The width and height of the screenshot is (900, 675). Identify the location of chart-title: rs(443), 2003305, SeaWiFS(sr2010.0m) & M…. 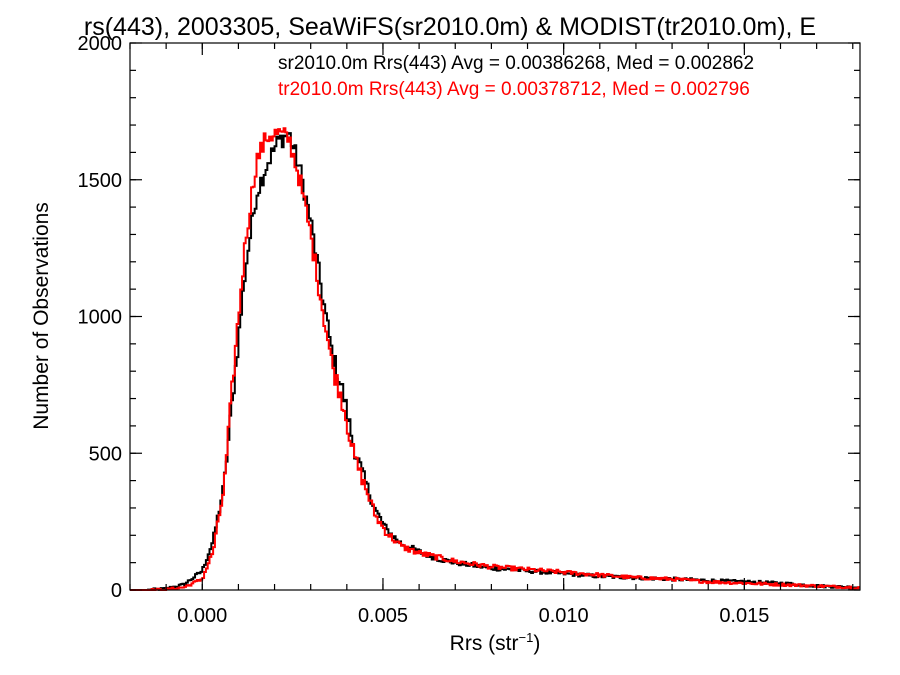
(450, 27).